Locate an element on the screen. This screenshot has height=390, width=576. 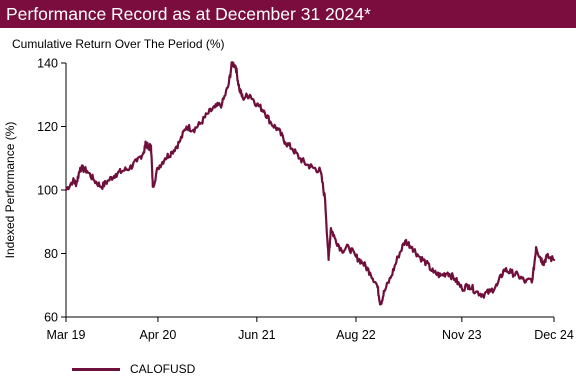
y-tick-label: 60 is located at coordinates (51, 318).